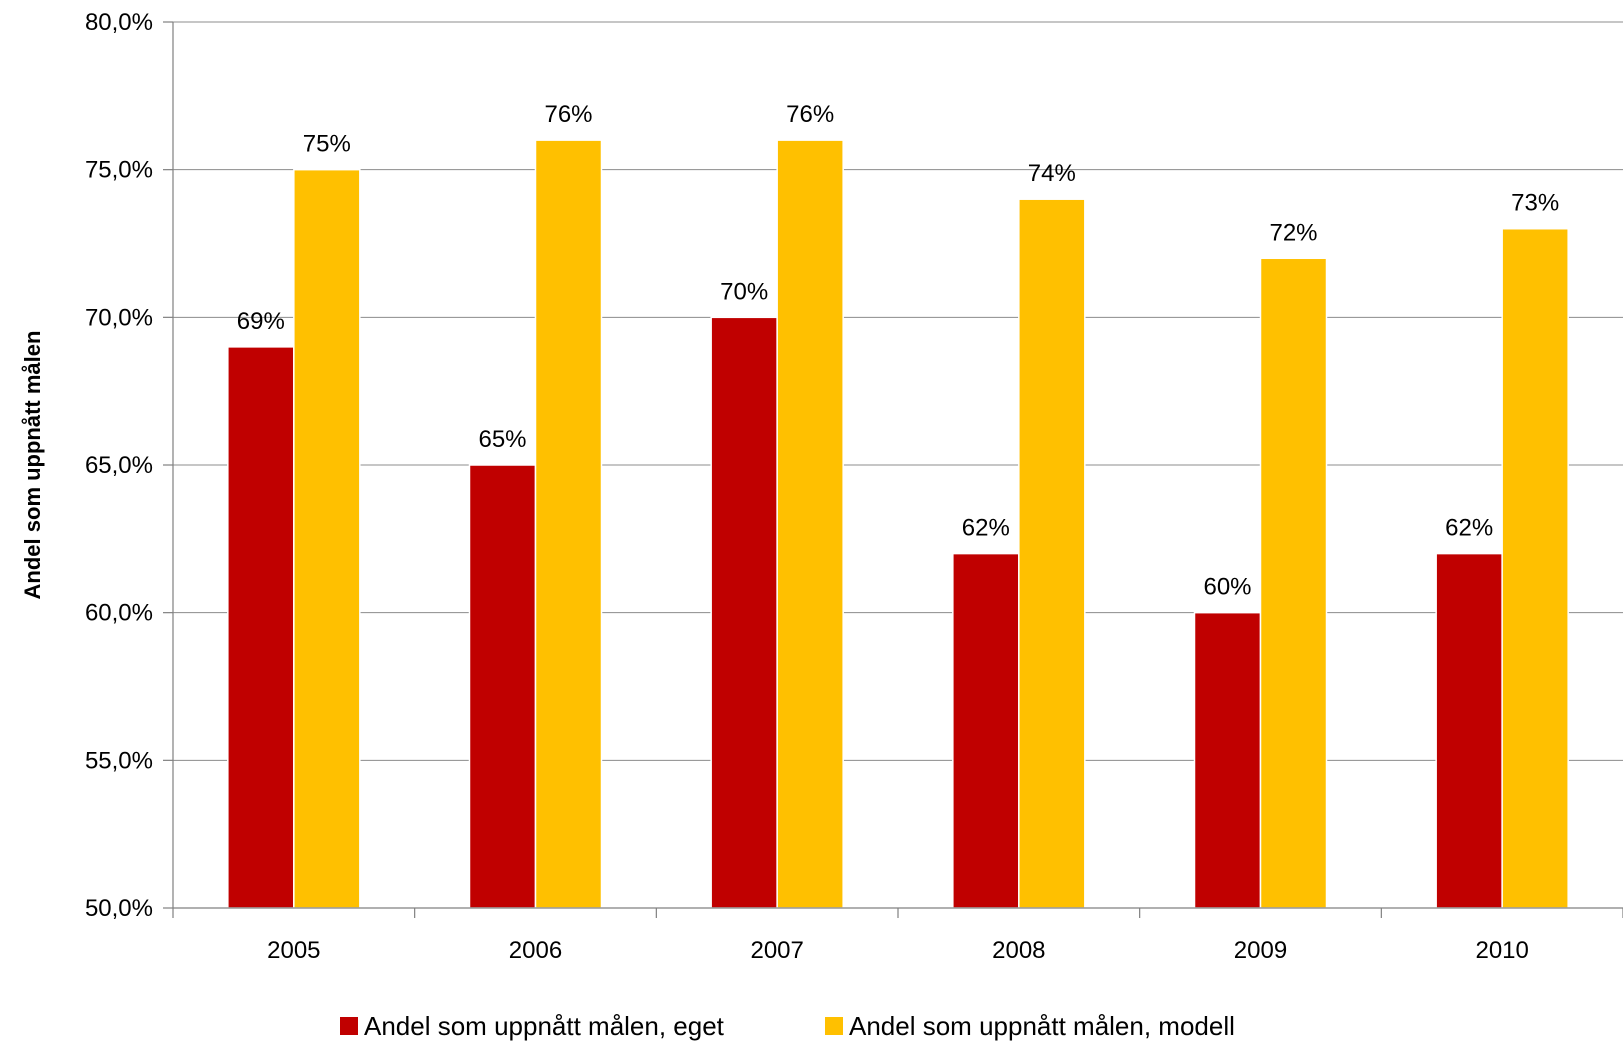  Describe the element at coordinates (535, 950) in the screenshot. I see `x-tick-label: 2006` at that location.